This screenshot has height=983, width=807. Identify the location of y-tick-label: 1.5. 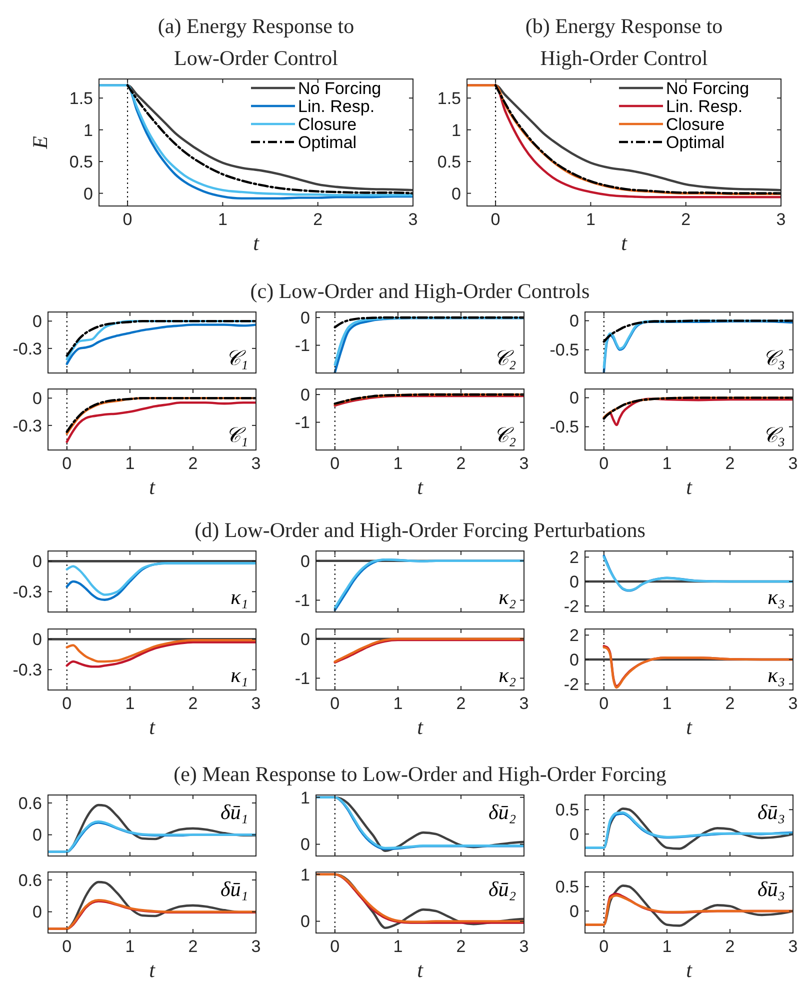
(449, 98).